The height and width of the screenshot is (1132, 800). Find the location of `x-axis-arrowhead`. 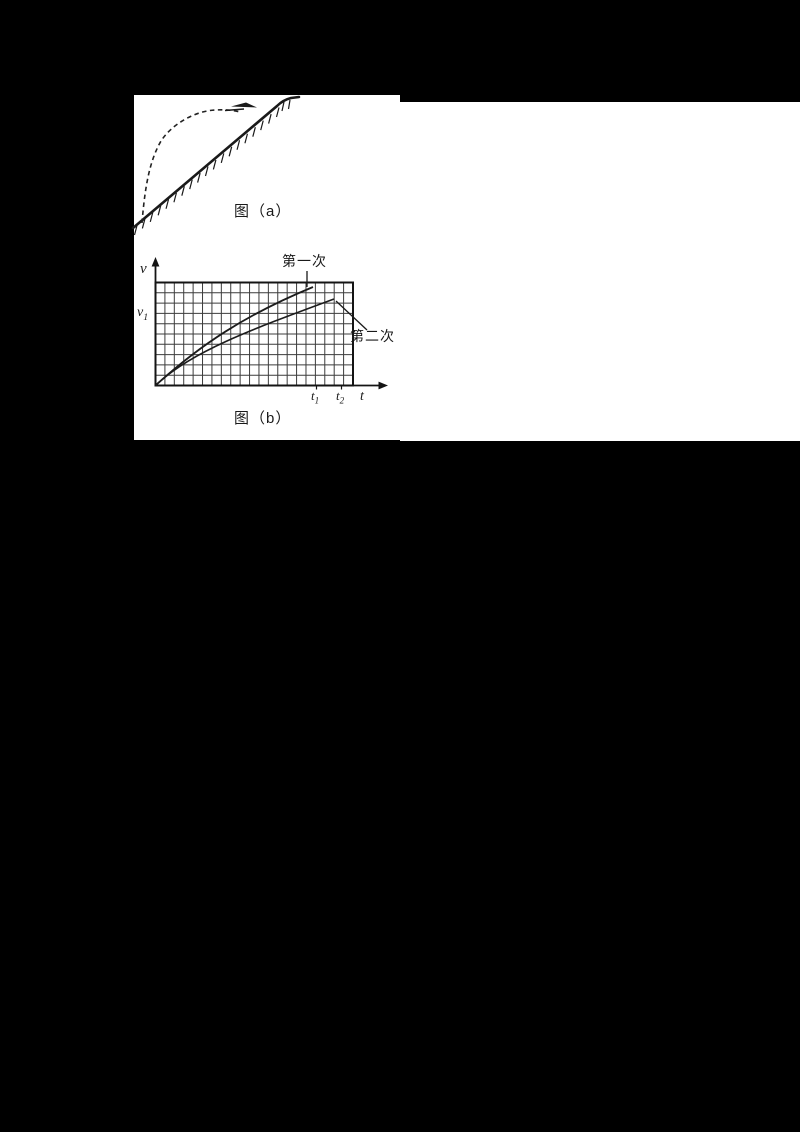

x-axis-arrowhead is located at coordinates (383, 385).